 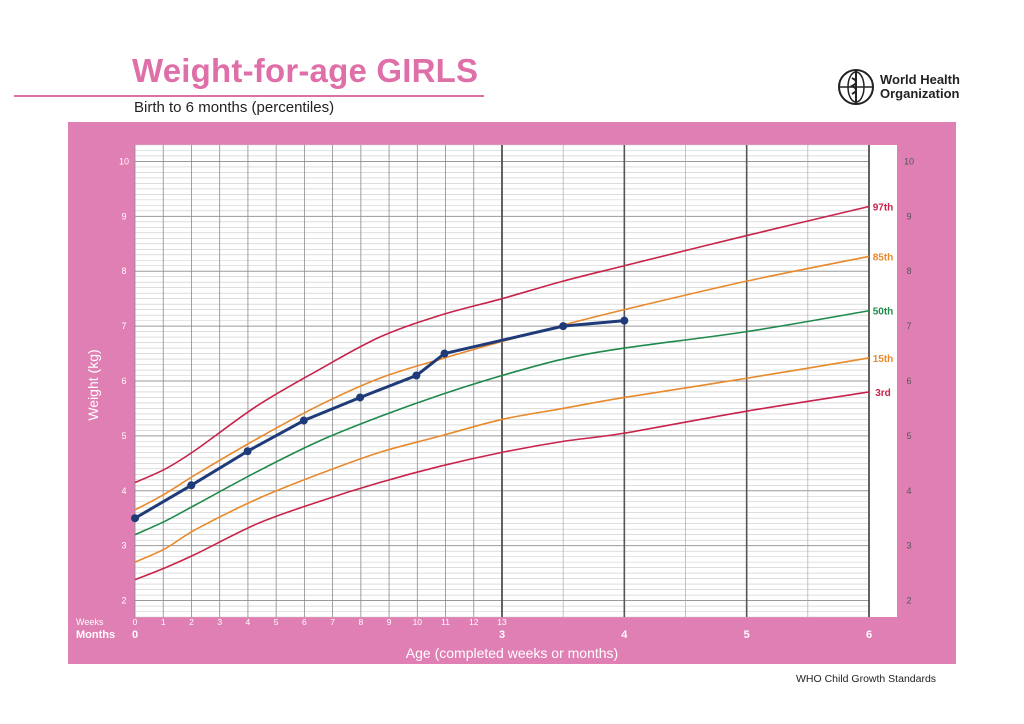 What do you see at coordinates (249, 96) in the screenshot?
I see `title-underline` at bounding box center [249, 96].